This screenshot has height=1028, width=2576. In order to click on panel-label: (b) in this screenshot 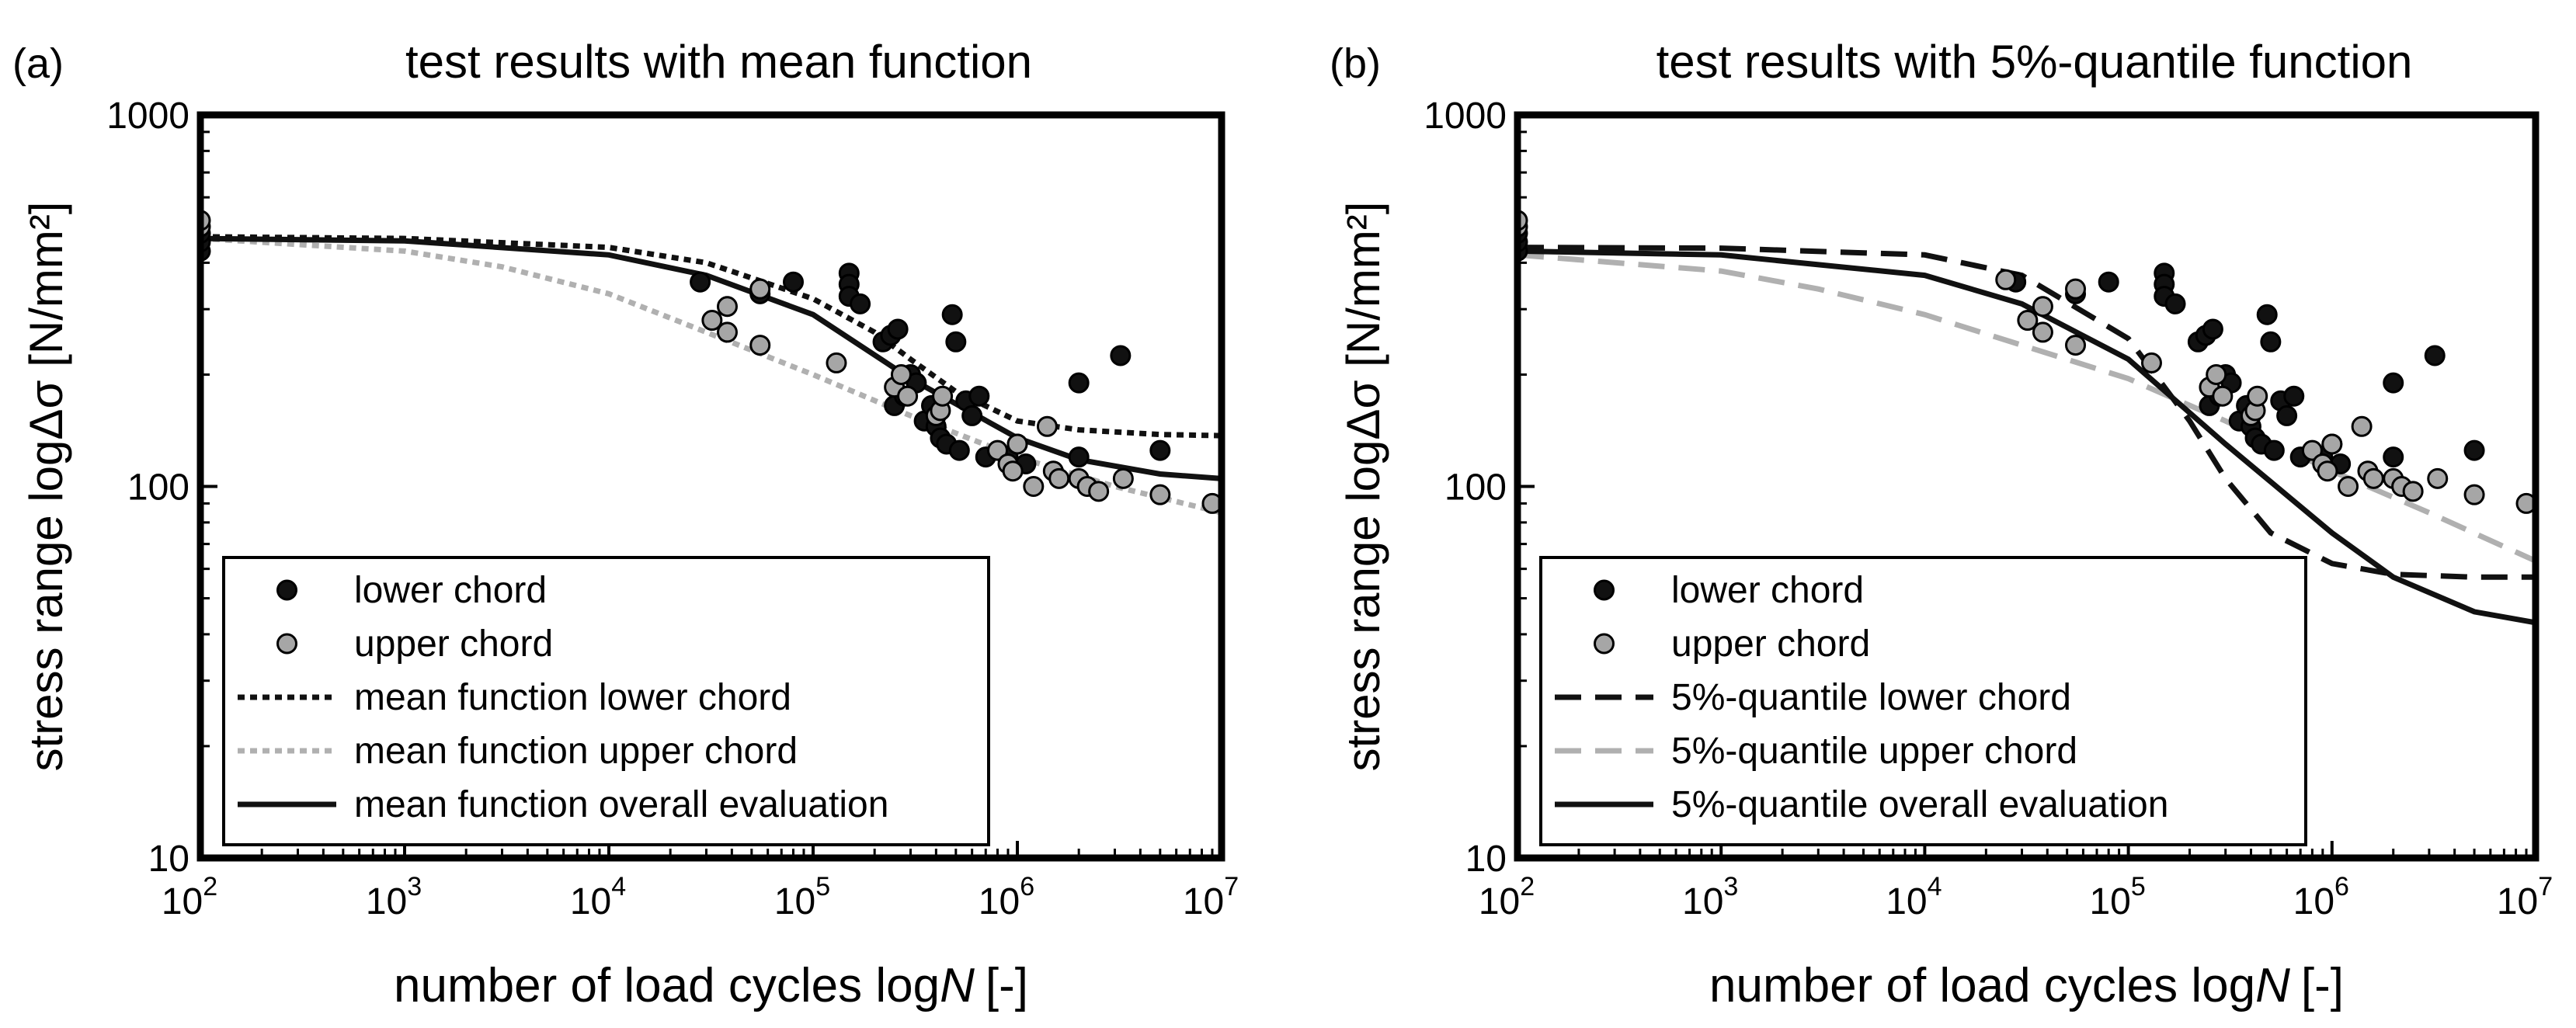, I will do `click(1355, 63)`.